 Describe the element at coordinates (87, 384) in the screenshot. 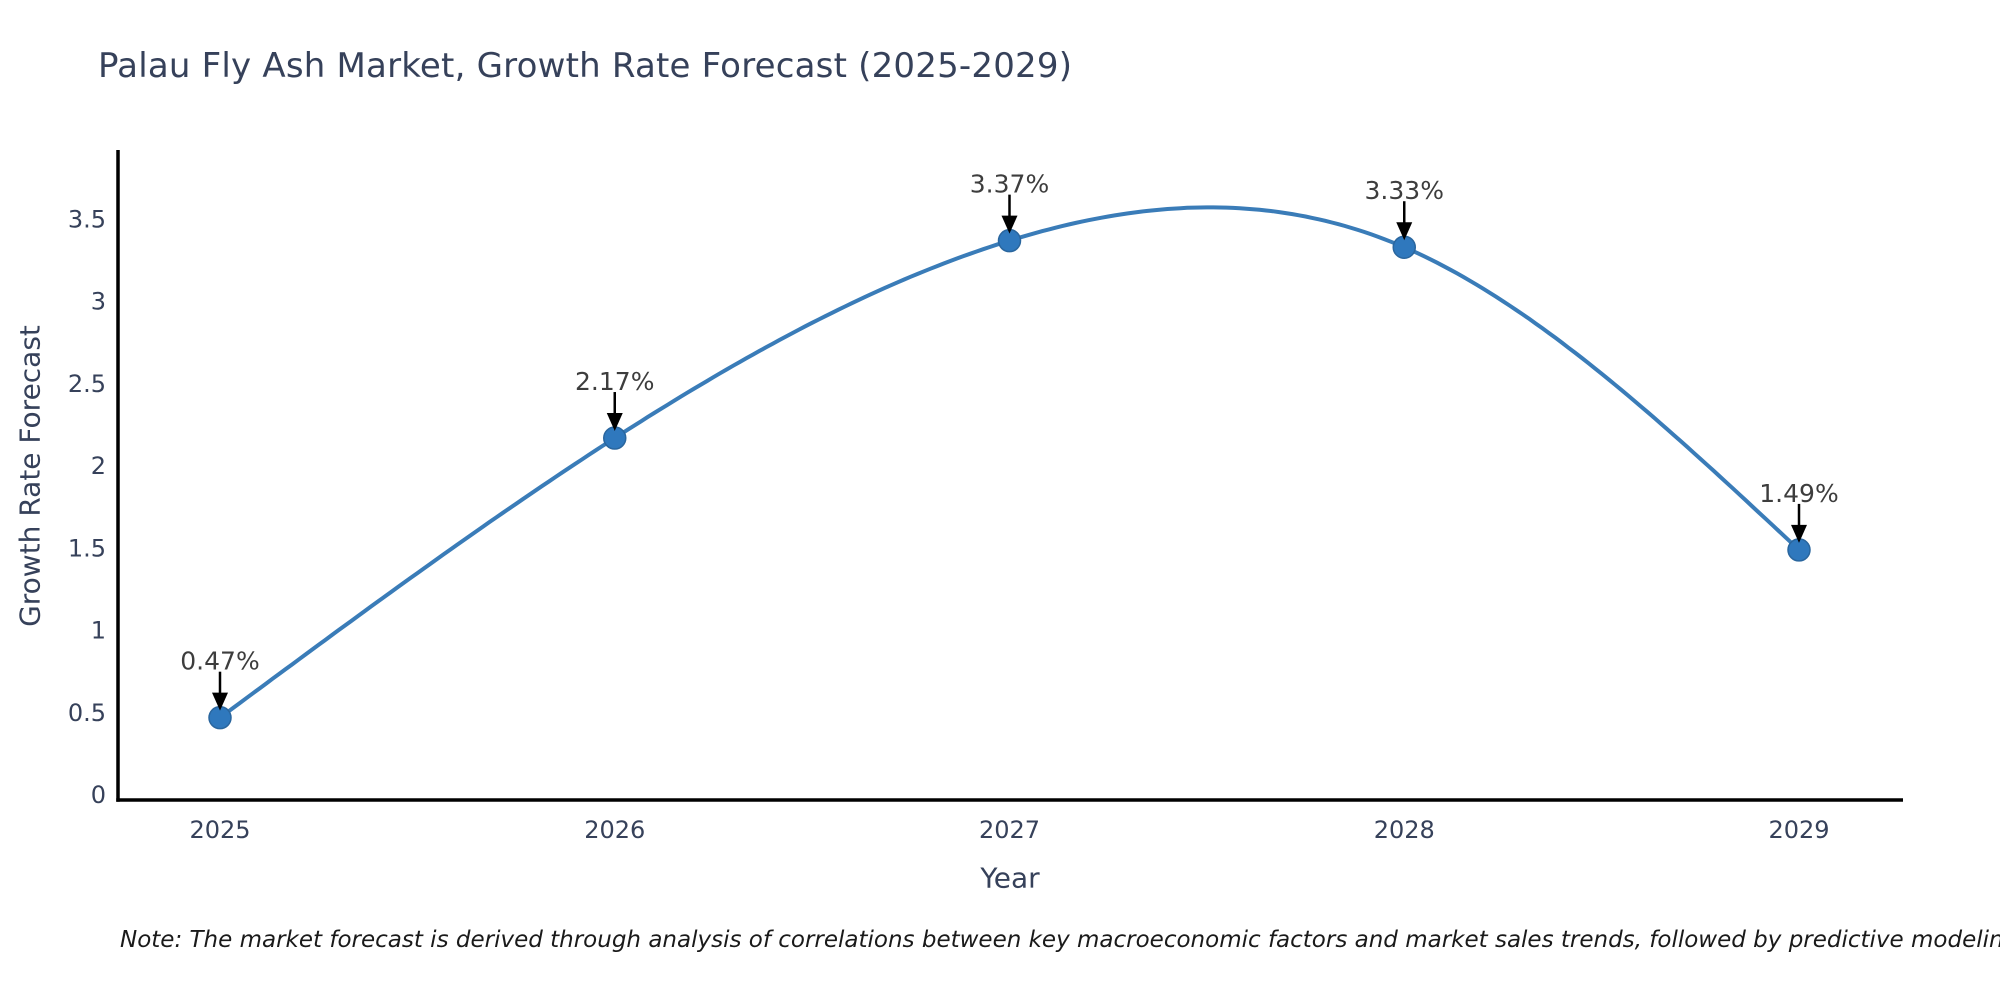

I see `y-tick-label: 2.5` at that location.